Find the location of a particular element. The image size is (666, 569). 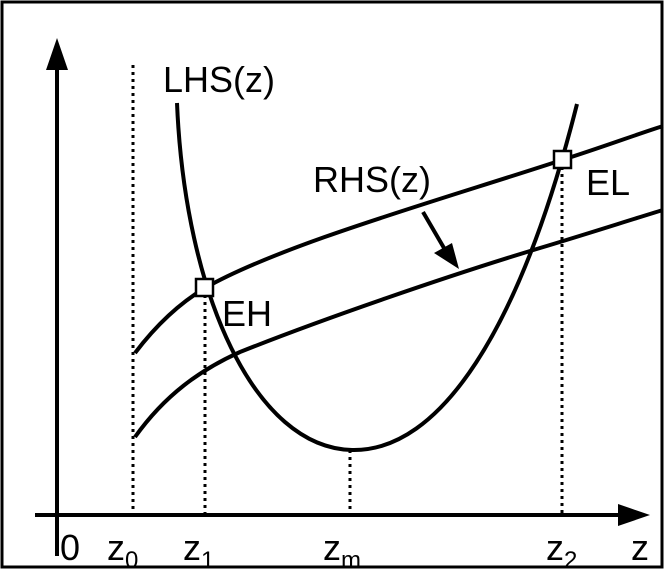

z0-tick-label: z0 is located at coordinates (122, 548).